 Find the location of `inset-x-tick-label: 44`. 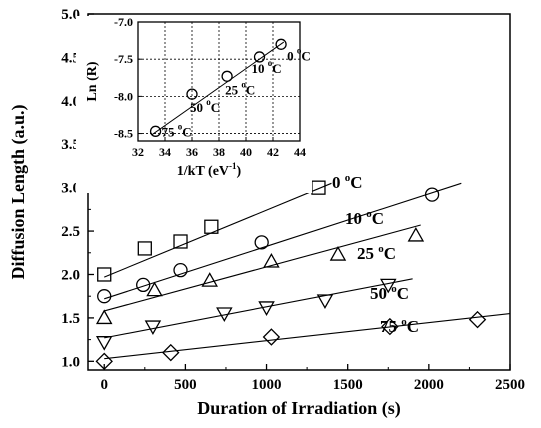

inset-x-tick-label: 44 is located at coordinates (300, 152).